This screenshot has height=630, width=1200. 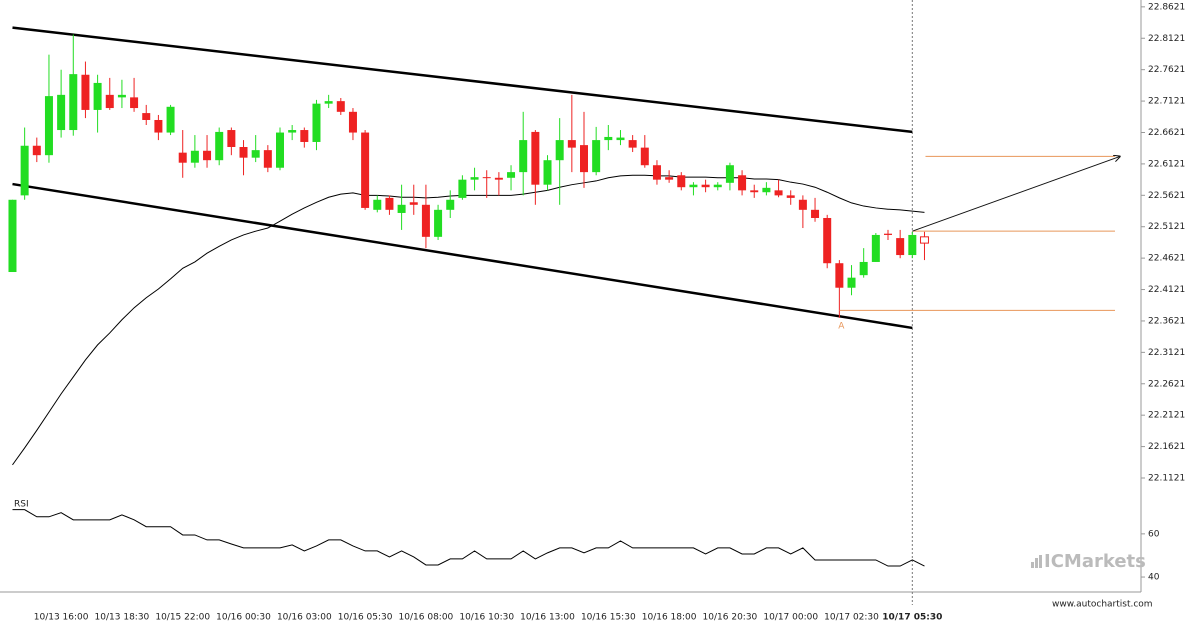 What do you see at coordinates (1166, 290) in the screenshot?
I see `y-tick-label: 22.4121` at bounding box center [1166, 290].